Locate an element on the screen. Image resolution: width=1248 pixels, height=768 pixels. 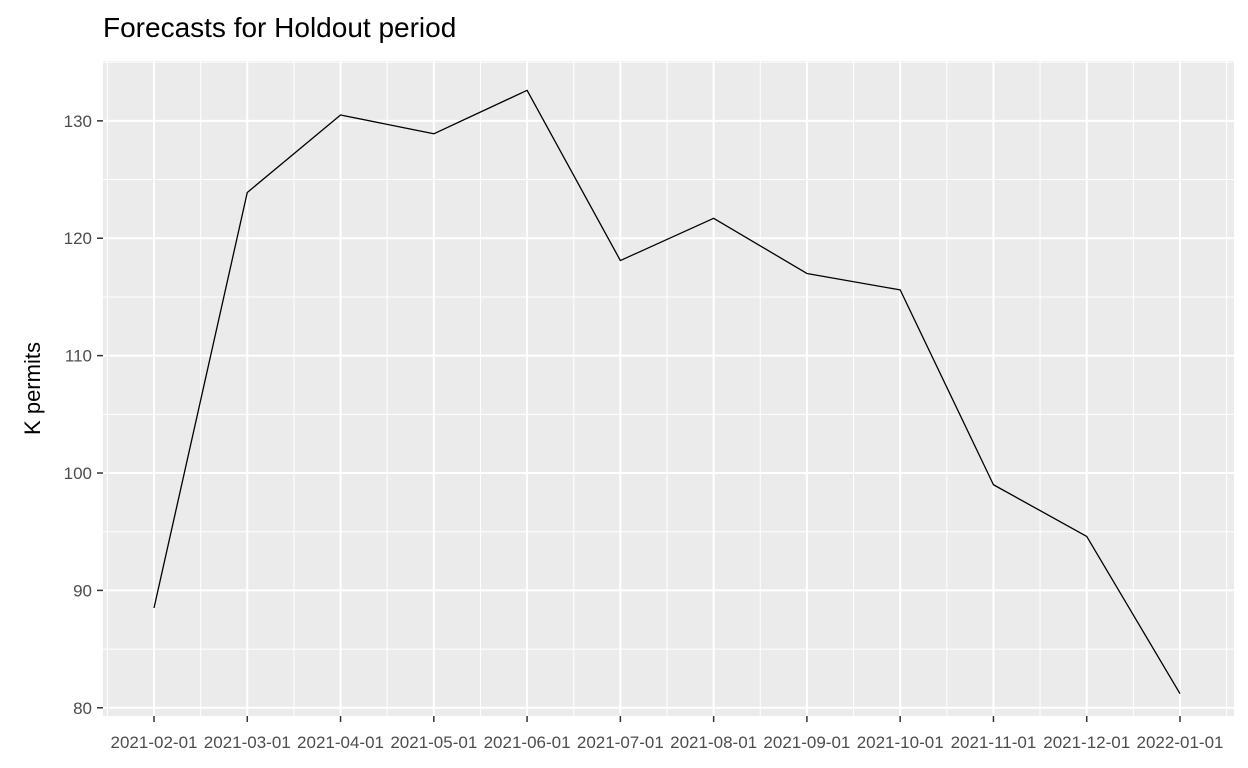
x-tick-label: 2021-03-01 is located at coordinates (247, 742).